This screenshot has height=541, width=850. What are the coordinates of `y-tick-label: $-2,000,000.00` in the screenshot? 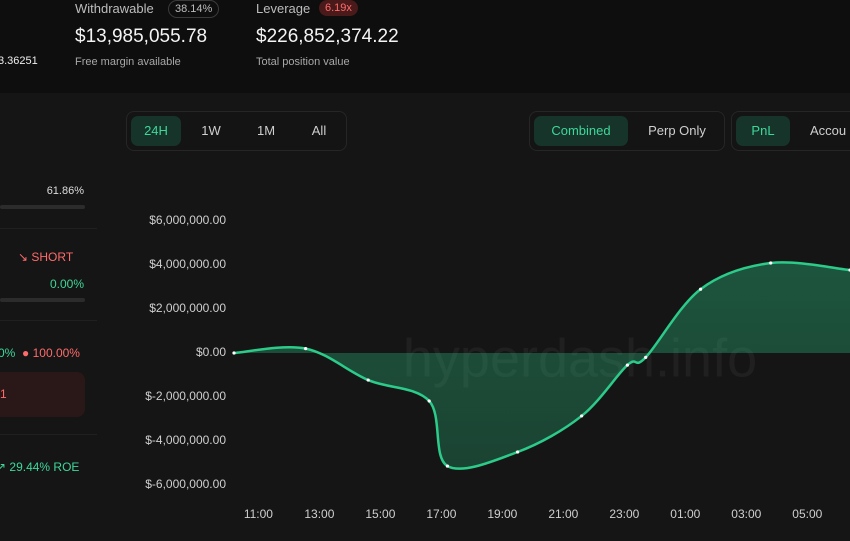 It's located at (185, 396).